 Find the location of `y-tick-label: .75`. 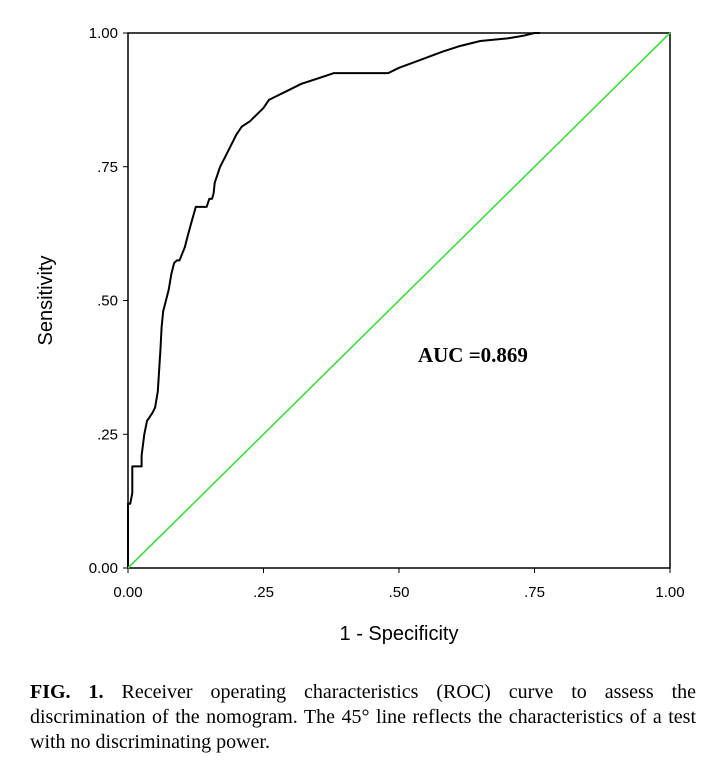

y-tick-label: .75 is located at coordinates (107, 167).